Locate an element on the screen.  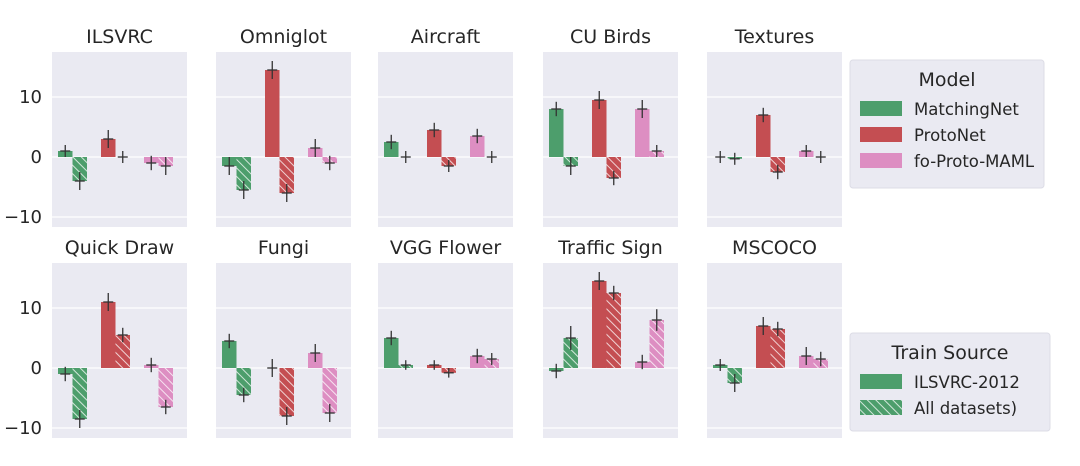
legend-model: Model MatchingNet ProtoNet fo-Proto-MAML is located at coordinates (947, 124).